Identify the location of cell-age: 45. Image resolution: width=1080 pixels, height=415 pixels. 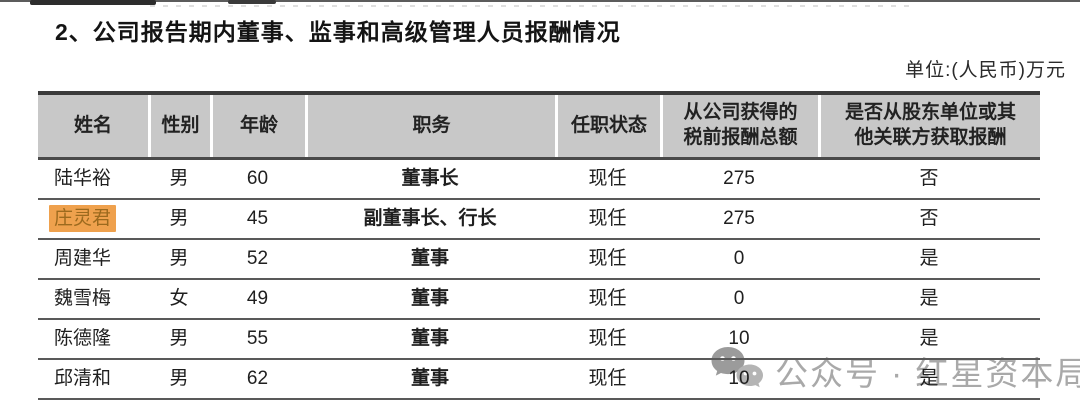
(257, 218).